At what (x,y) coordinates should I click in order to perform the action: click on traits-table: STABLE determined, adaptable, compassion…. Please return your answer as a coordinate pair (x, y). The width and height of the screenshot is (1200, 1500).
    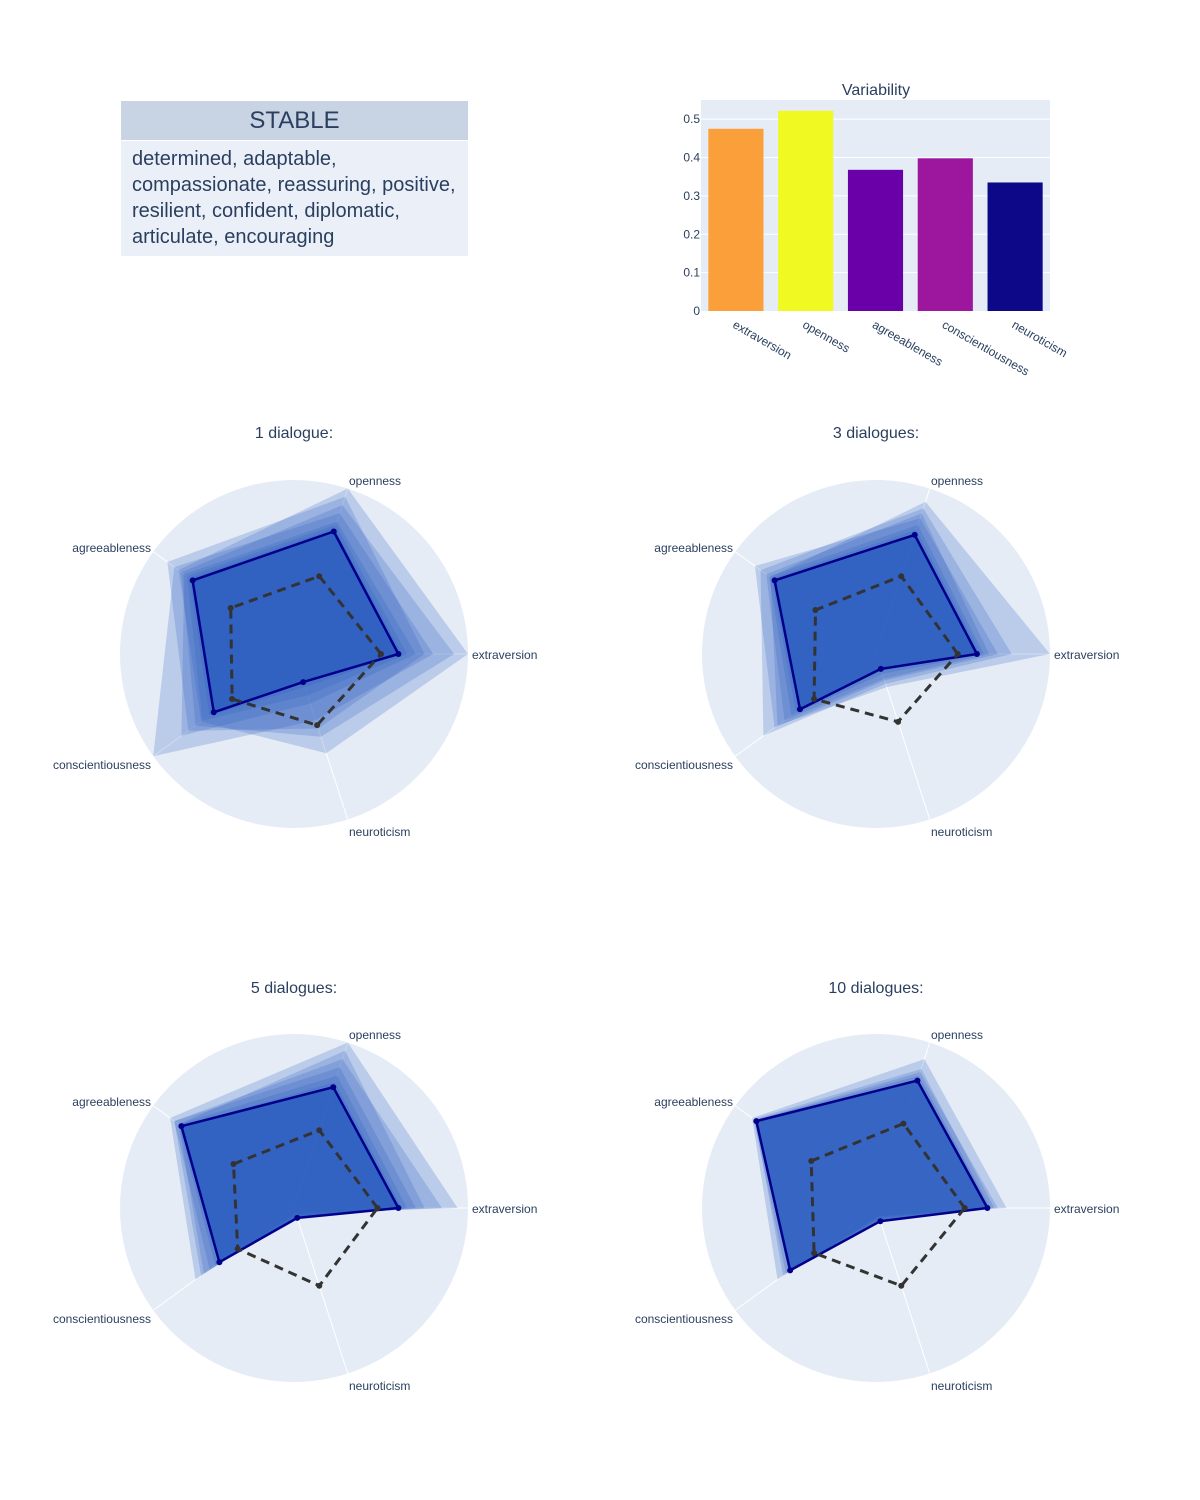
    Looking at the image, I should click on (294, 178).